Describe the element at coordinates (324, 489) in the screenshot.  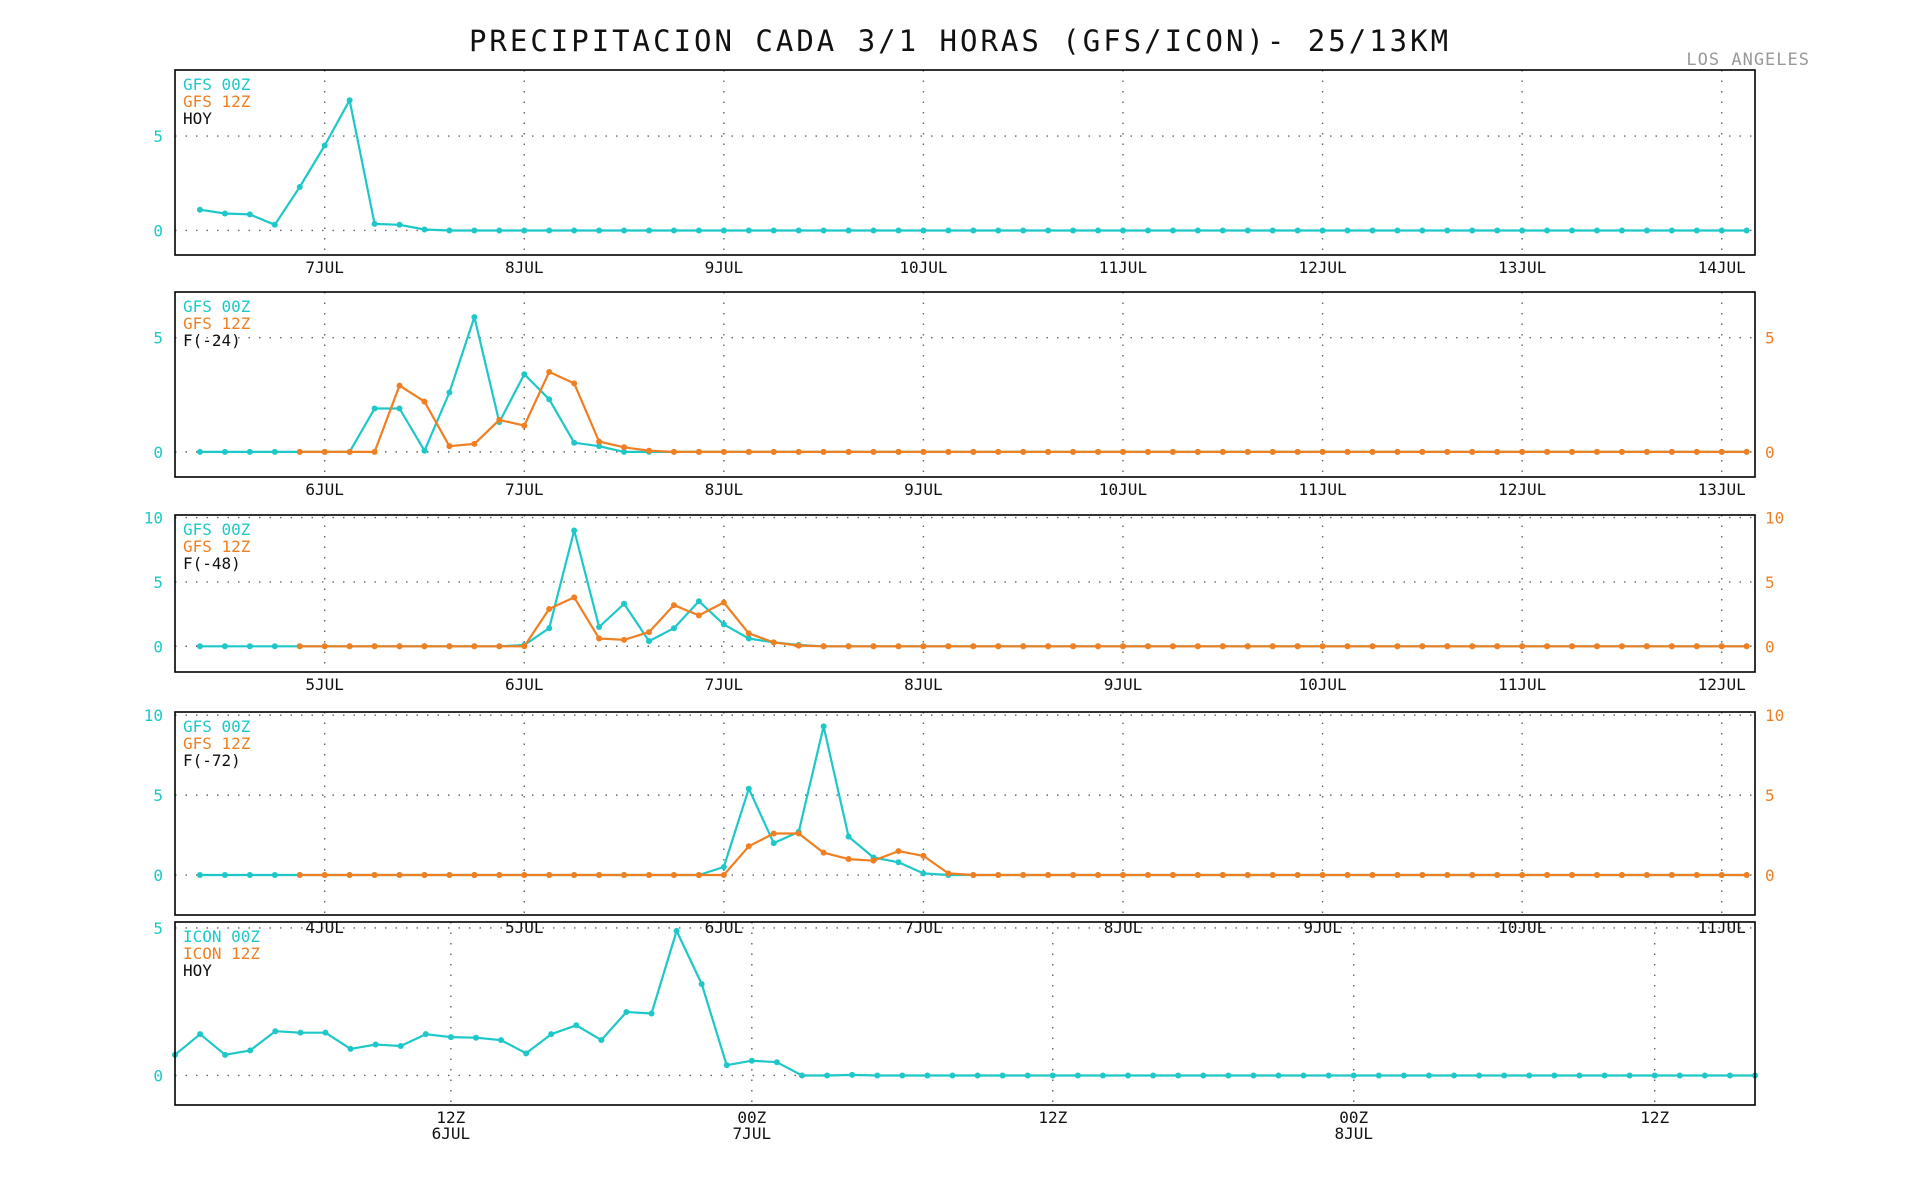
I see `x-tick-label: 6JUL` at that location.